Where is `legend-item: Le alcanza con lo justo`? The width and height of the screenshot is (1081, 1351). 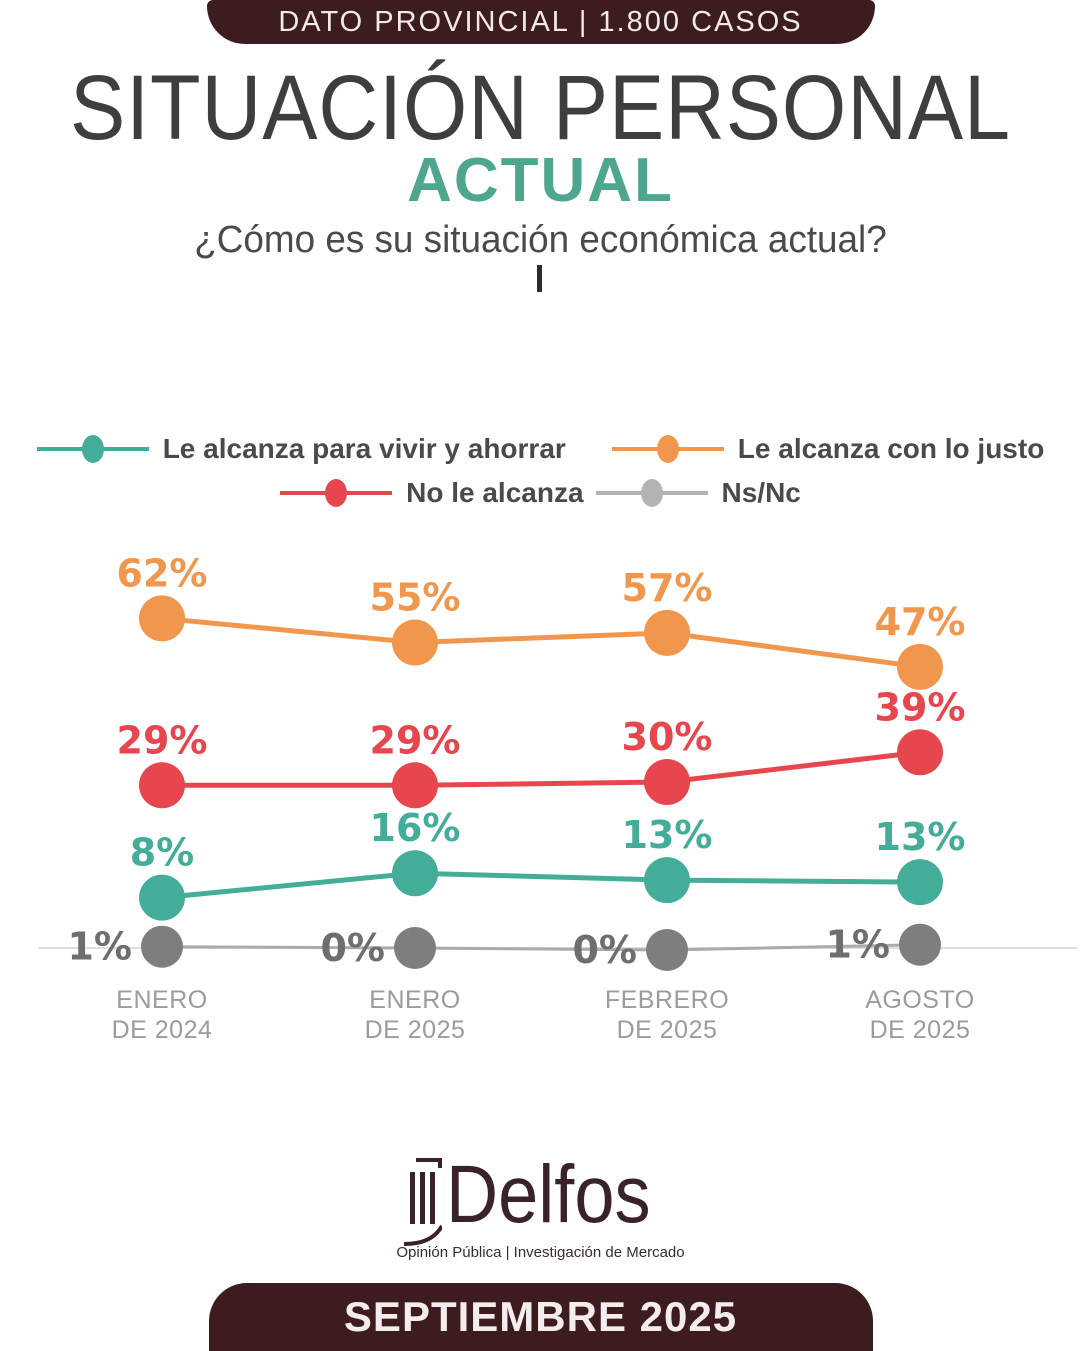
legend-item: Le alcanza con lo justo is located at coordinates (828, 449).